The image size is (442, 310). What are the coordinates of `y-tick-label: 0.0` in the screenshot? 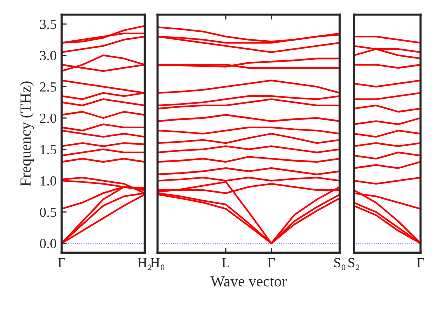 It's located at (48, 244).